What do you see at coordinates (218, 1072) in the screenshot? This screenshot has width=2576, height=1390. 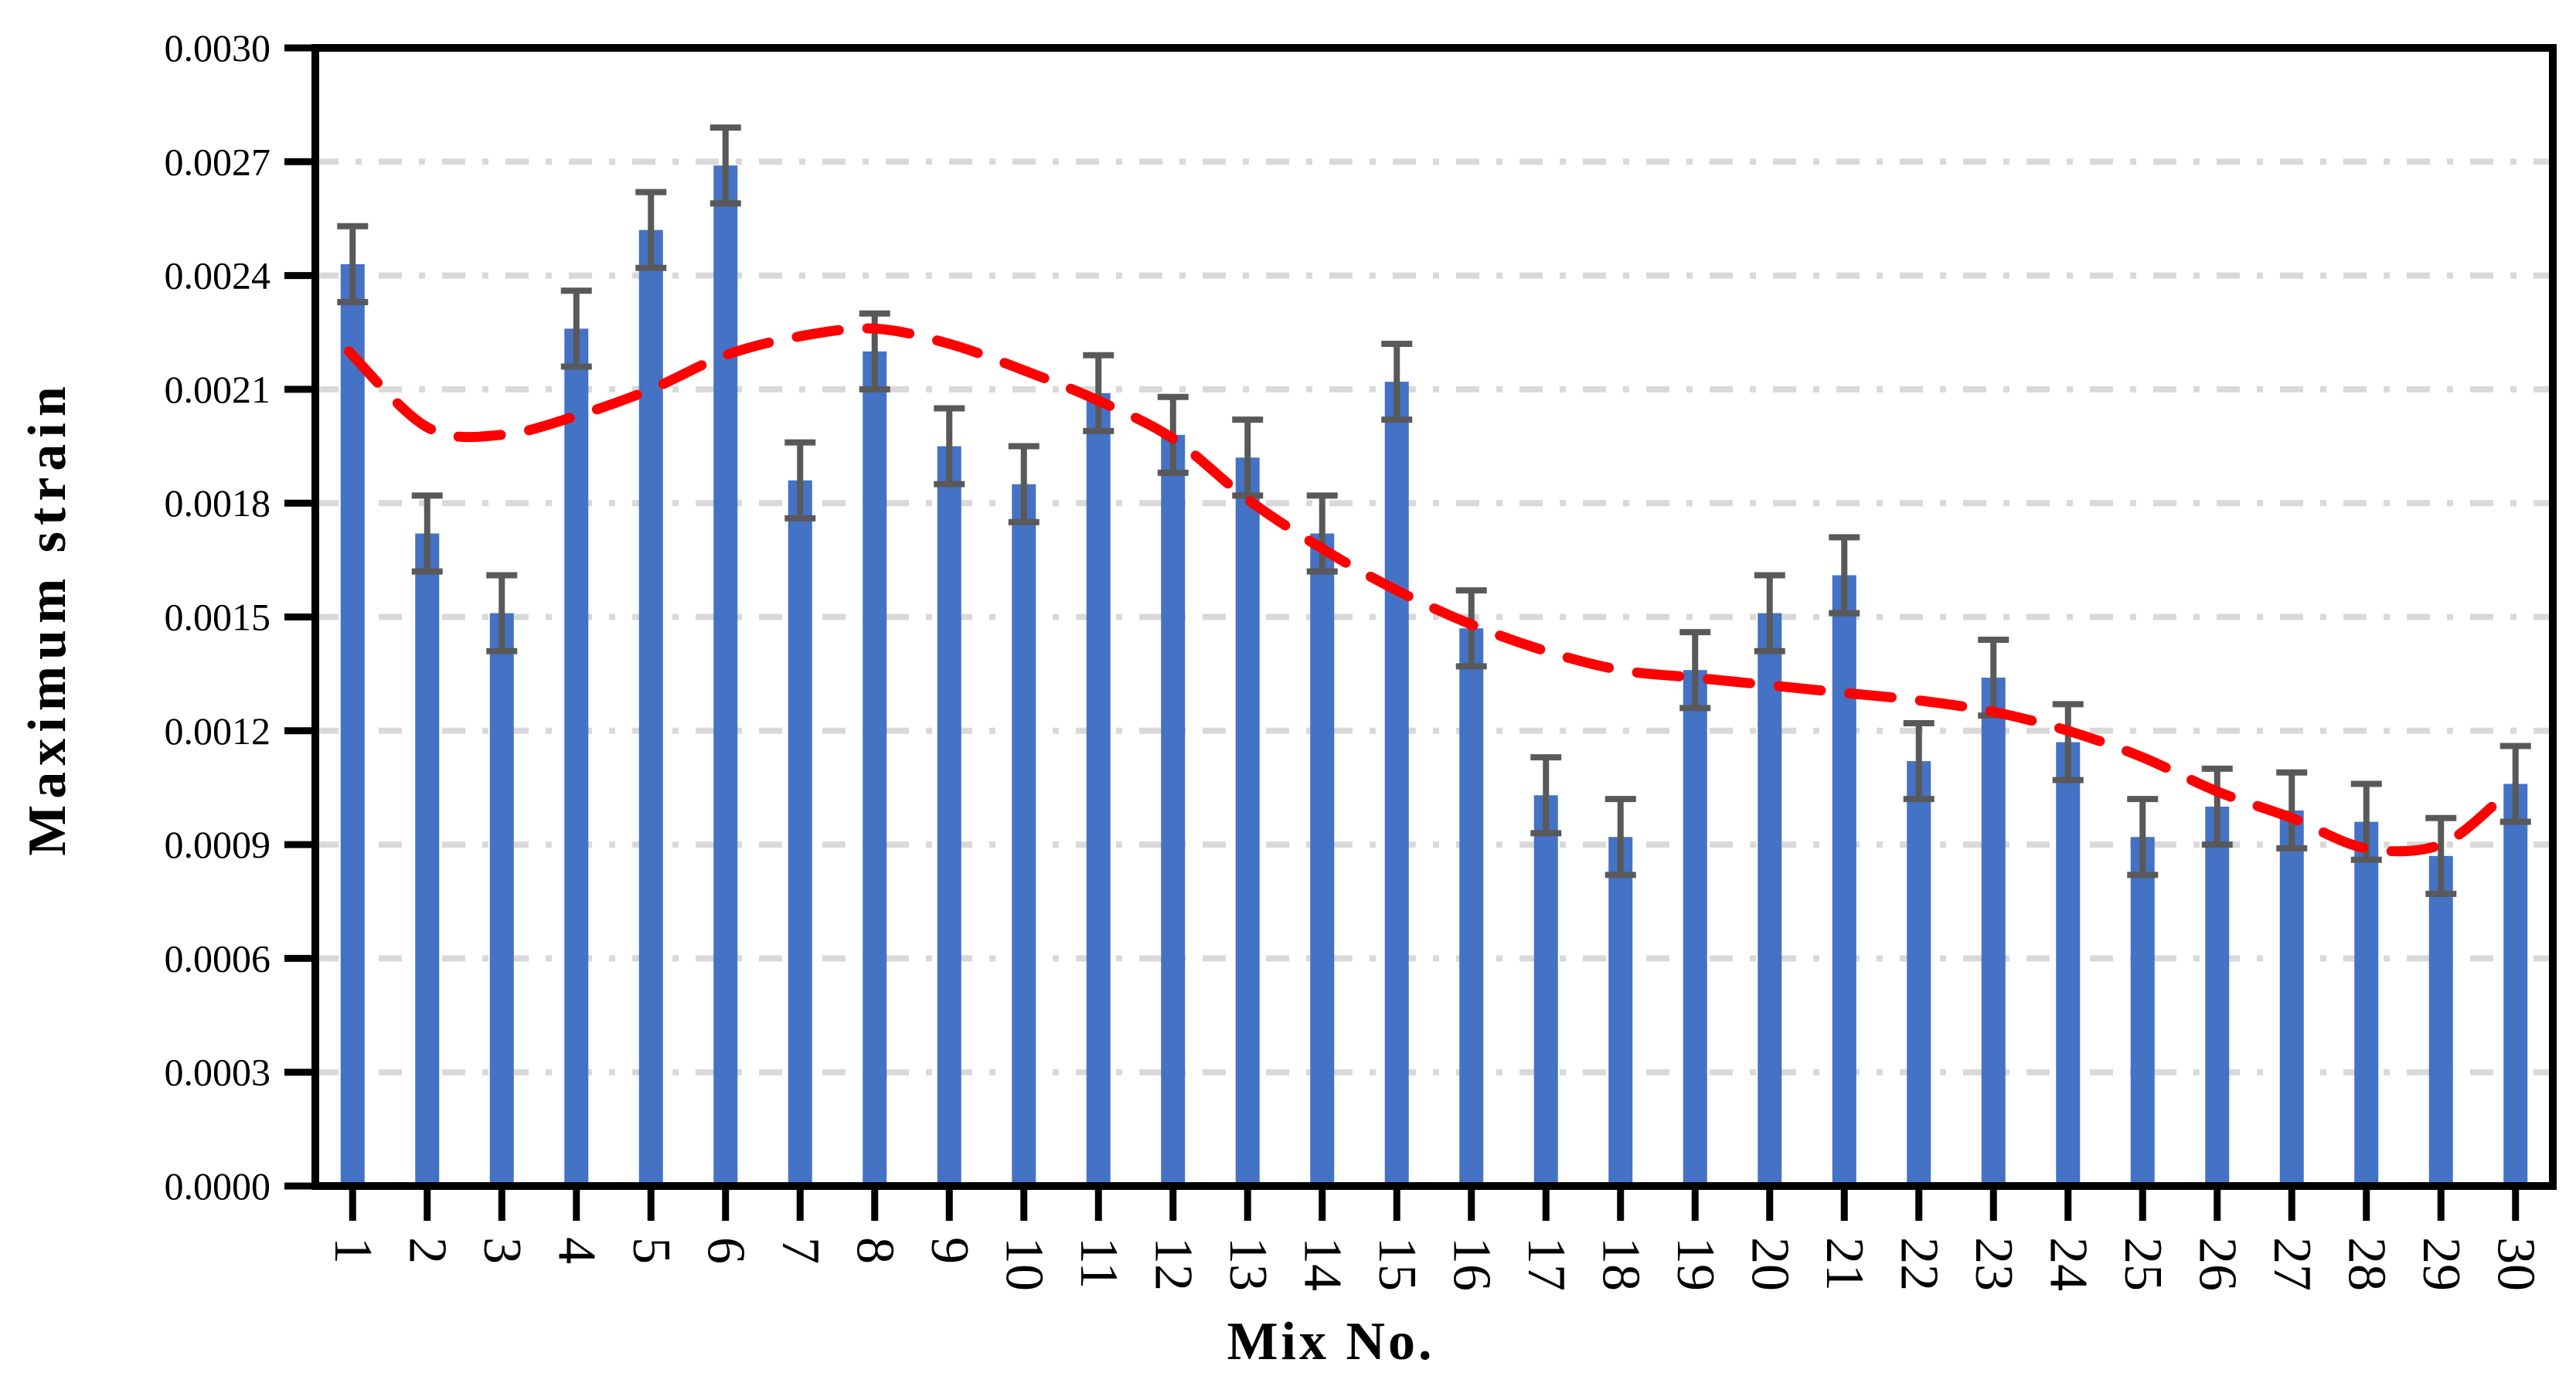 I see `y-tick-label-0.0003: 0.0003` at bounding box center [218, 1072].